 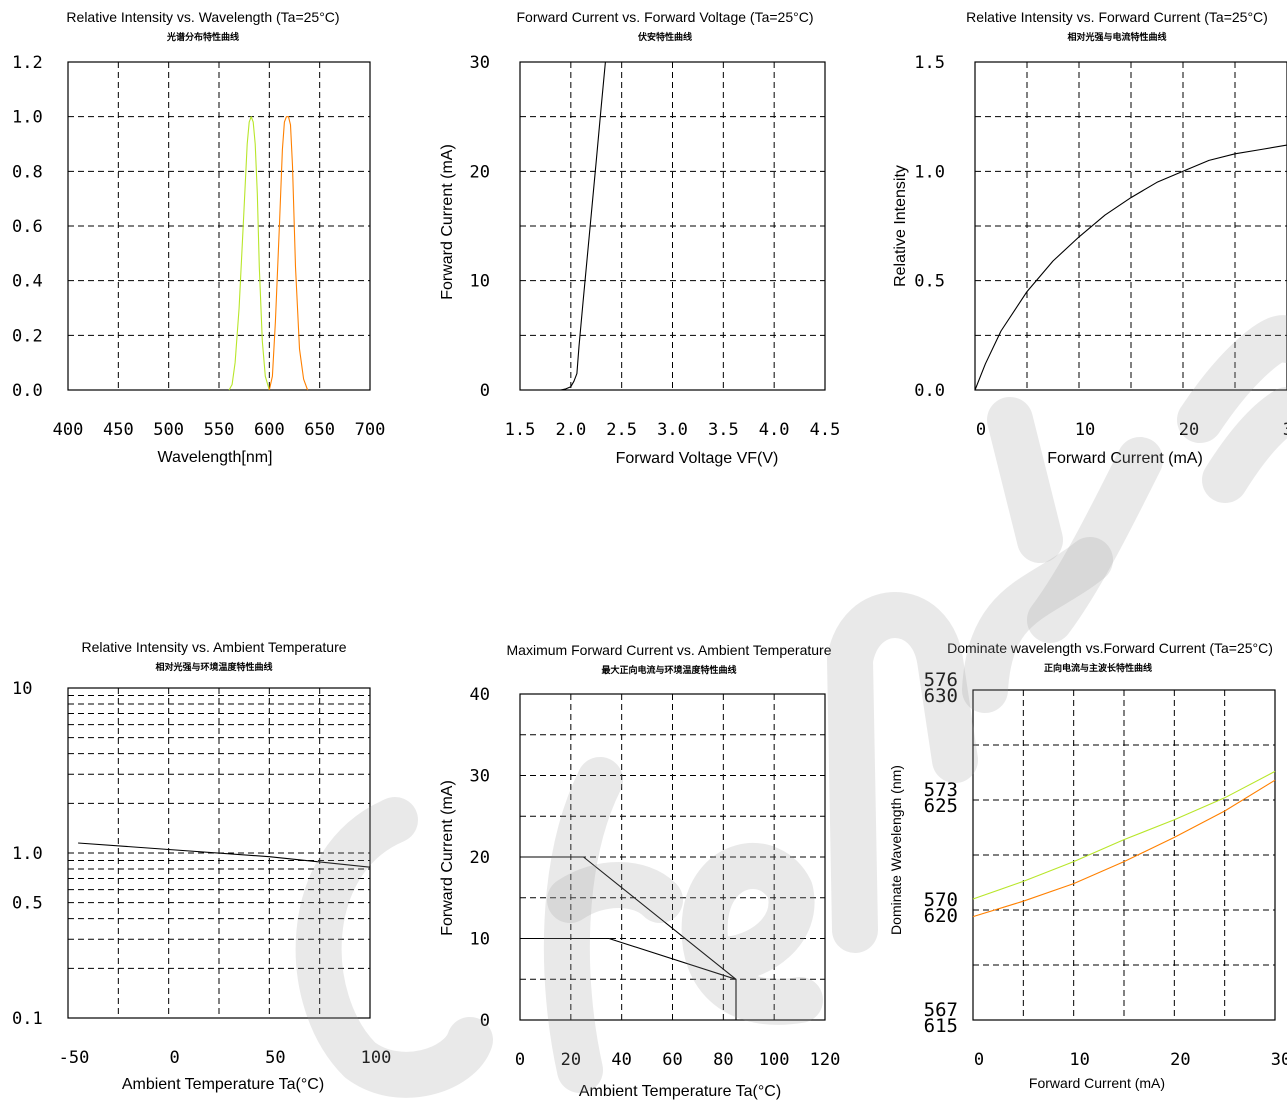 What do you see at coordinates (621, 430) in the screenshot?
I see `x-tick-label: 2.5` at bounding box center [621, 430].